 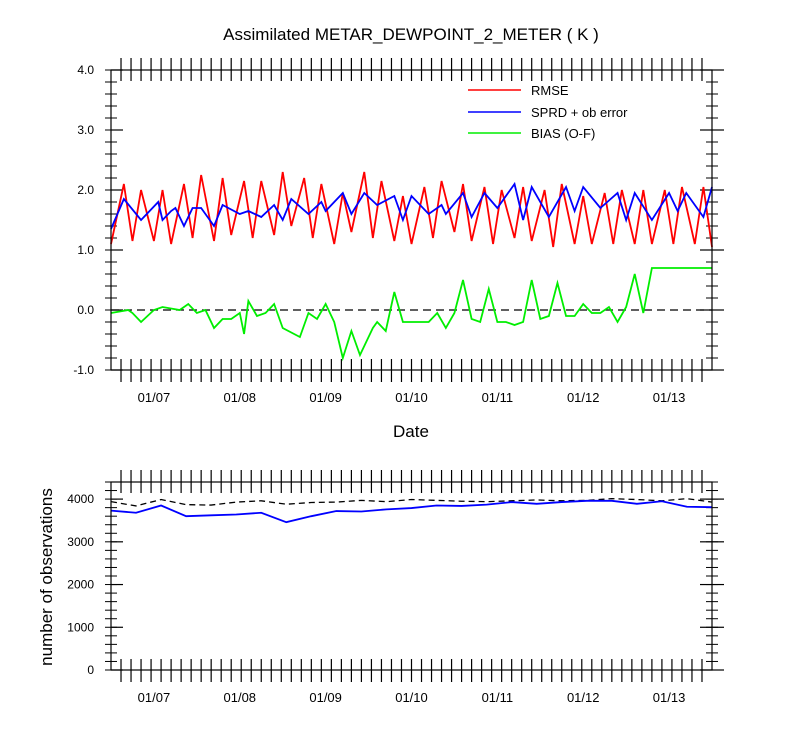 I want to click on top-series-bias-o-f-, so click(x=411, y=314).